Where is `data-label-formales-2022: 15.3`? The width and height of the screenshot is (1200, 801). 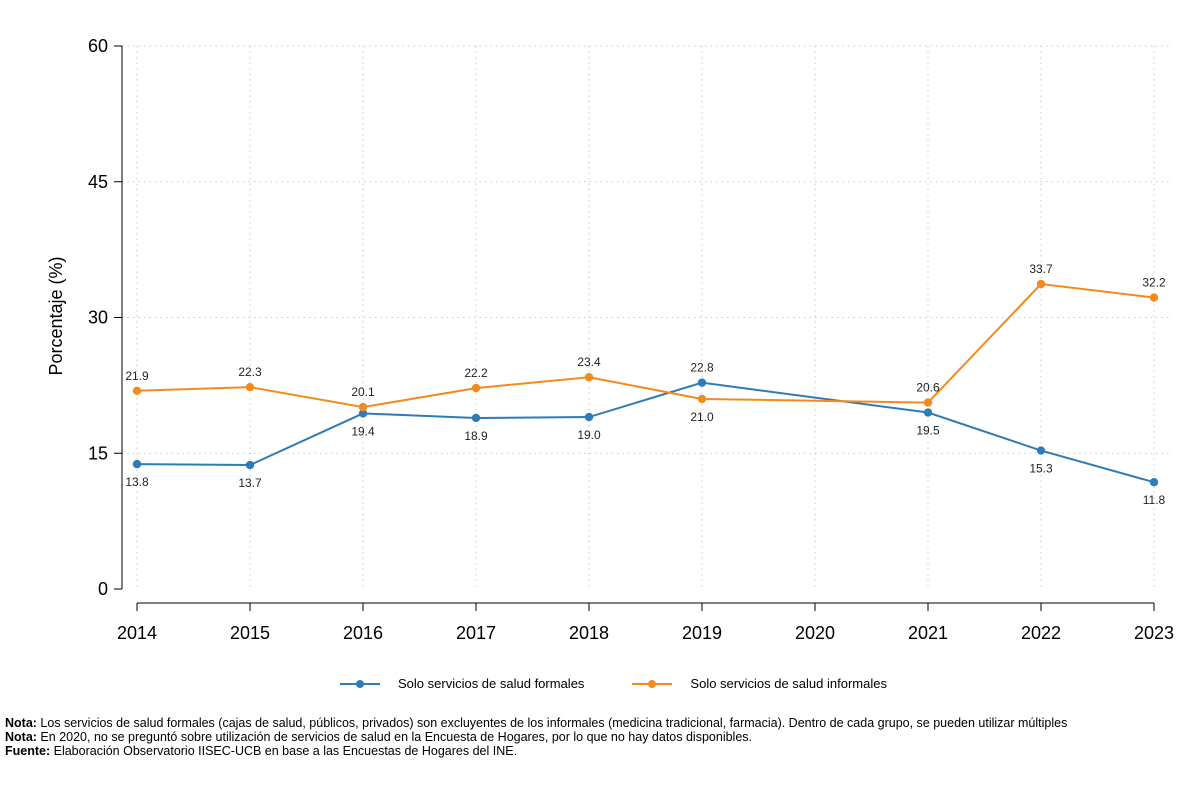
data-label-formales-2022: 15.3 is located at coordinates (1041, 469).